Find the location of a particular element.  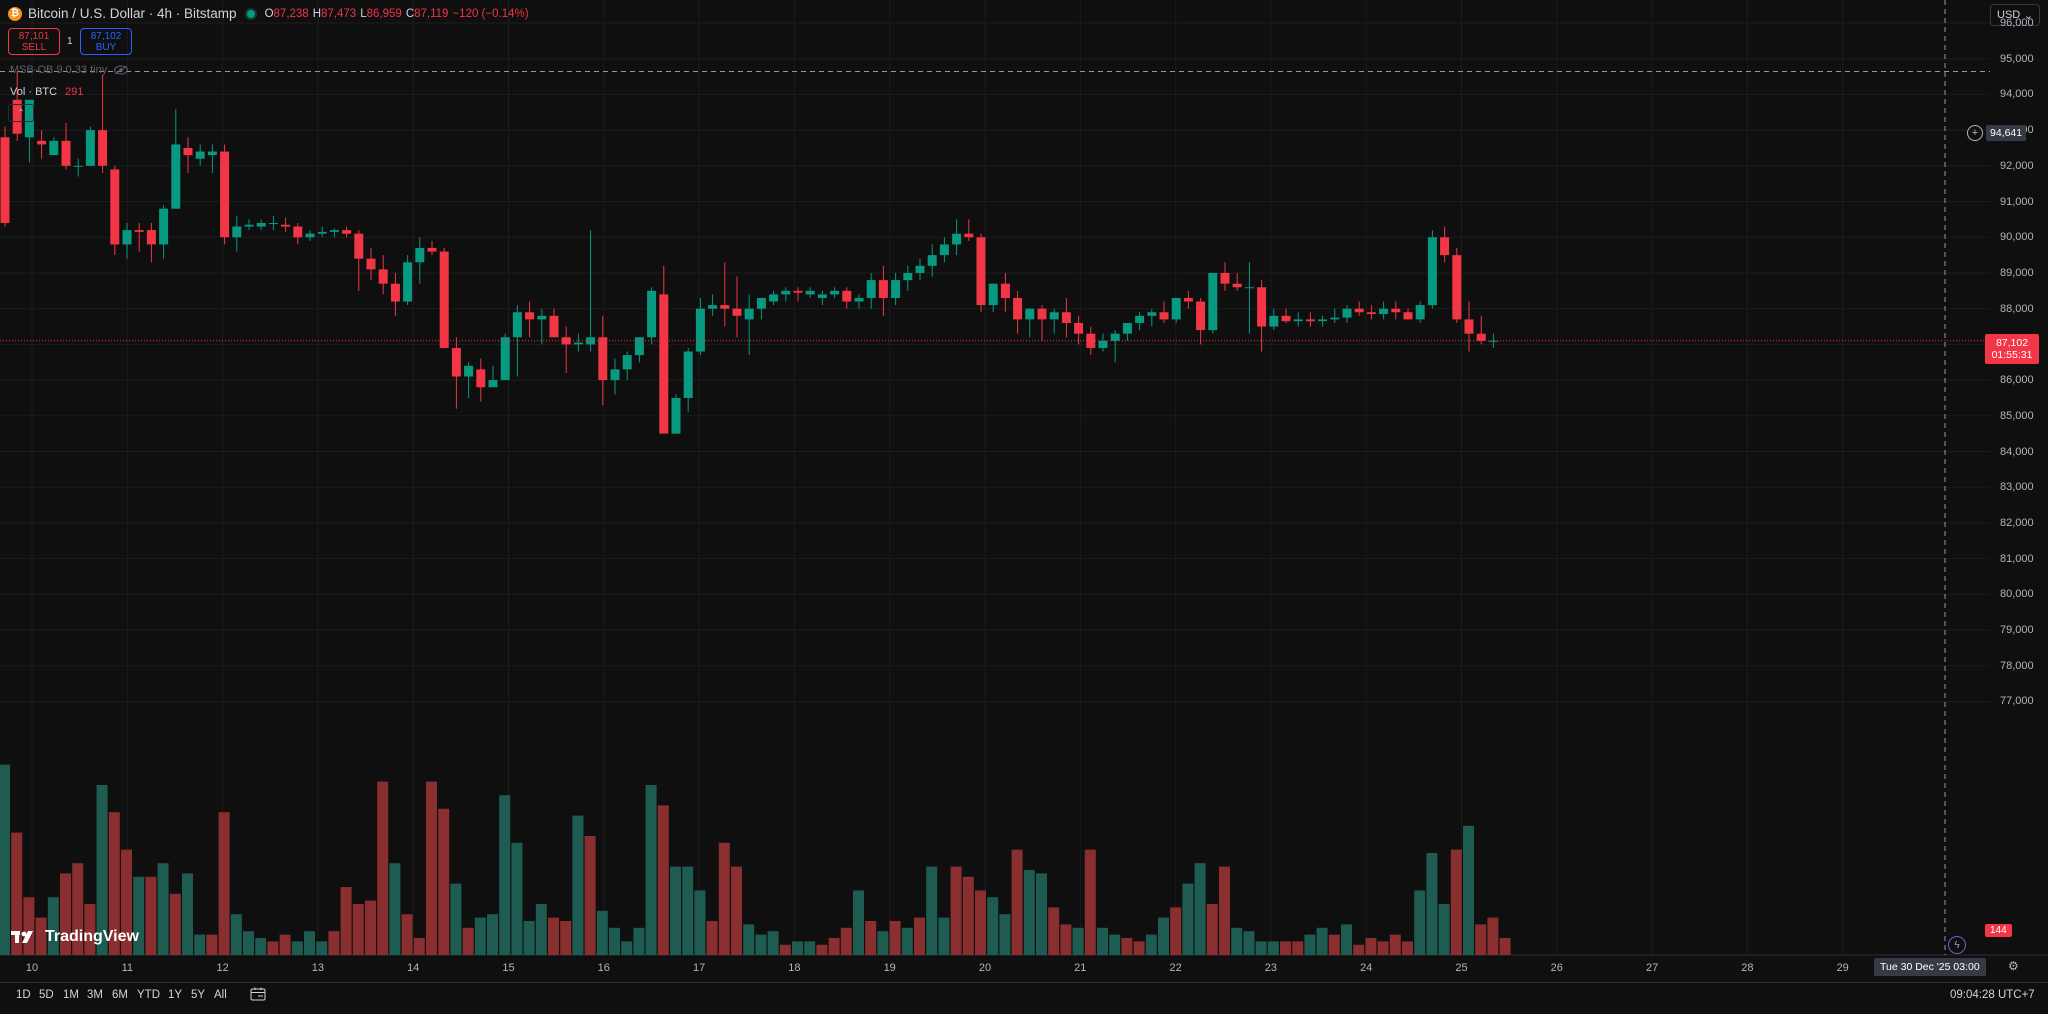

range-button-1d: 1D is located at coordinates (23, 995).